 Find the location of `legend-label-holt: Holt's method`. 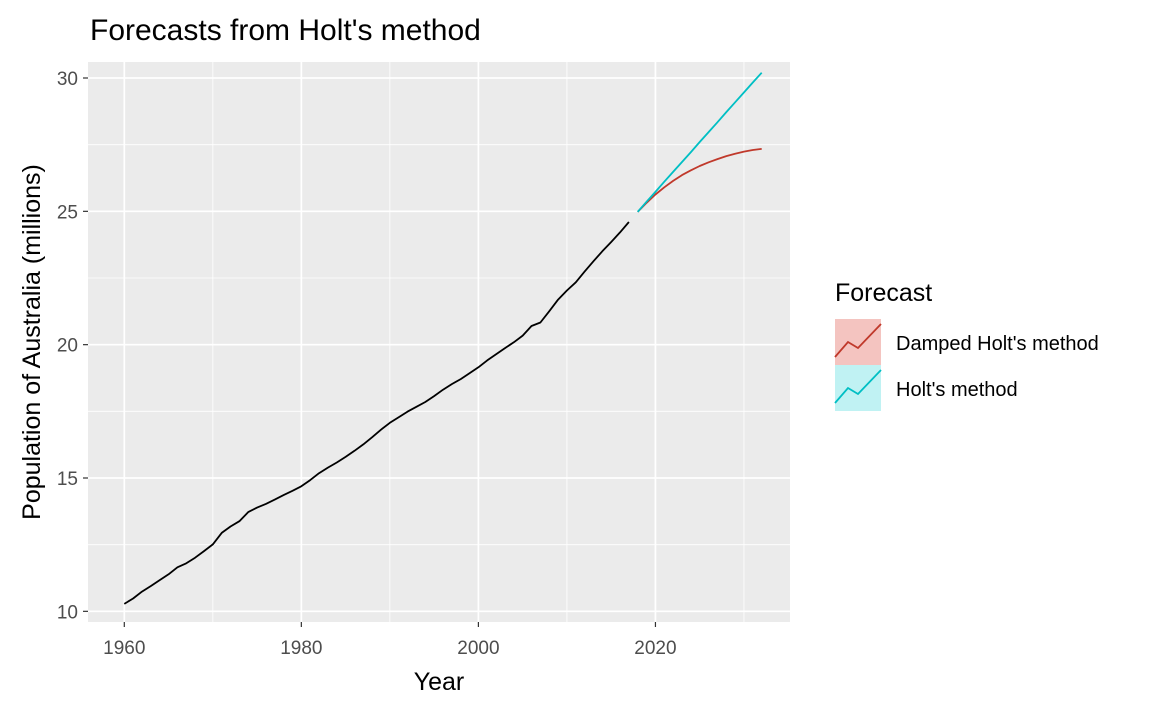

legend-label-holt: Holt's method is located at coordinates (957, 390).